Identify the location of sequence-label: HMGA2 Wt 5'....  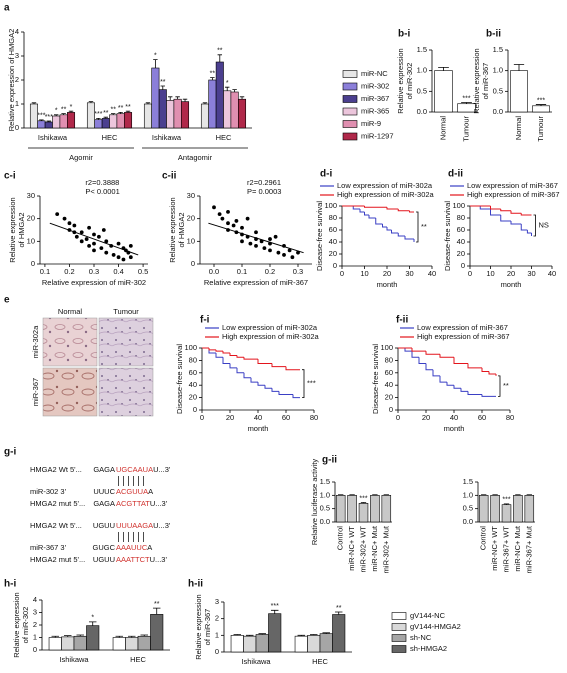
(56, 469).